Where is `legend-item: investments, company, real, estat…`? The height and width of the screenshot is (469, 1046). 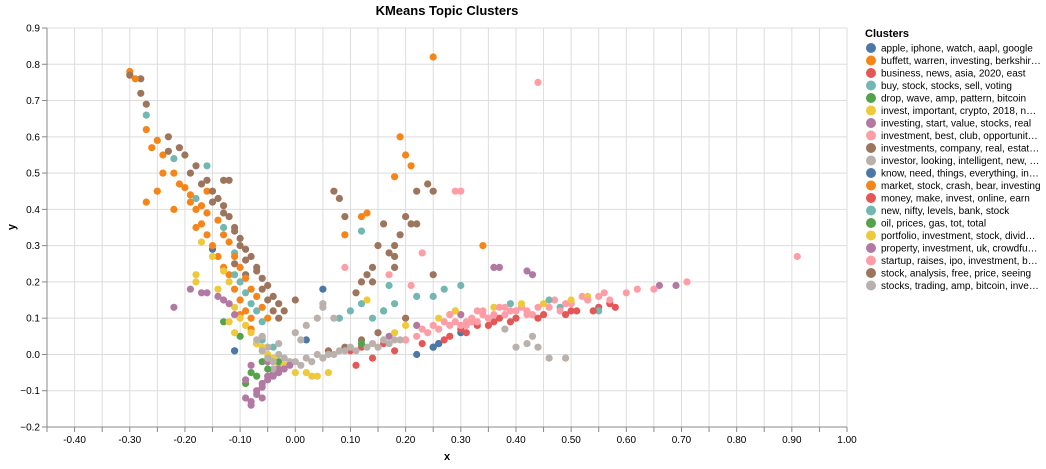 legend-item: investments, company, real, estat… is located at coordinates (952, 149).